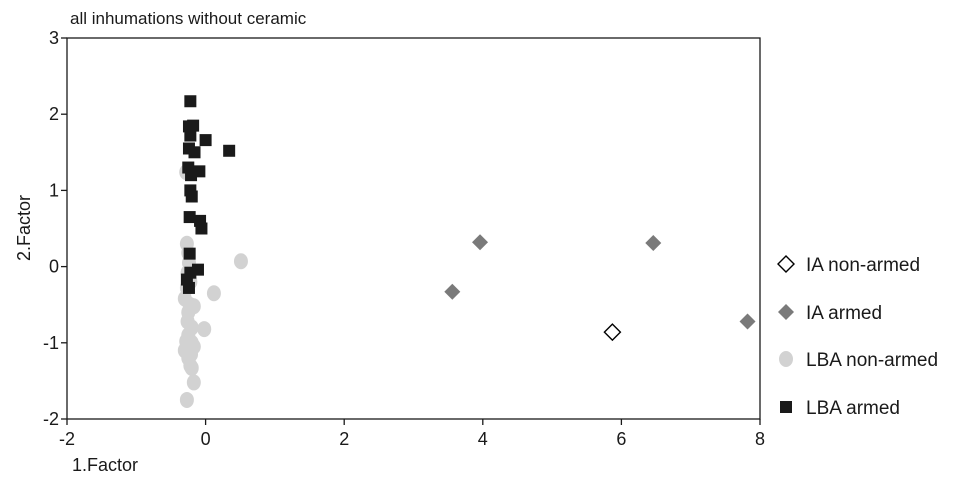 The height and width of the screenshot is (482, 969). What do you see at coordinates (54, 190) in the screenshot?
I see `y-tick-label: 1` at bounding box center [54, 190].